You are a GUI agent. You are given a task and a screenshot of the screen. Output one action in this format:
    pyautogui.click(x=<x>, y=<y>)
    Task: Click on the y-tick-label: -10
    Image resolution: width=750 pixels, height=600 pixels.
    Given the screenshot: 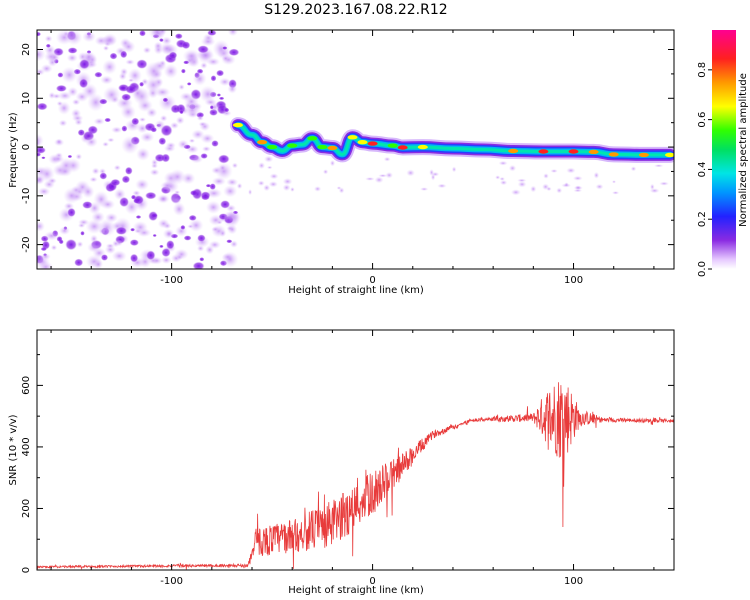 What is the action you would take?
    pyautogui.click(x=26, y=196)
    